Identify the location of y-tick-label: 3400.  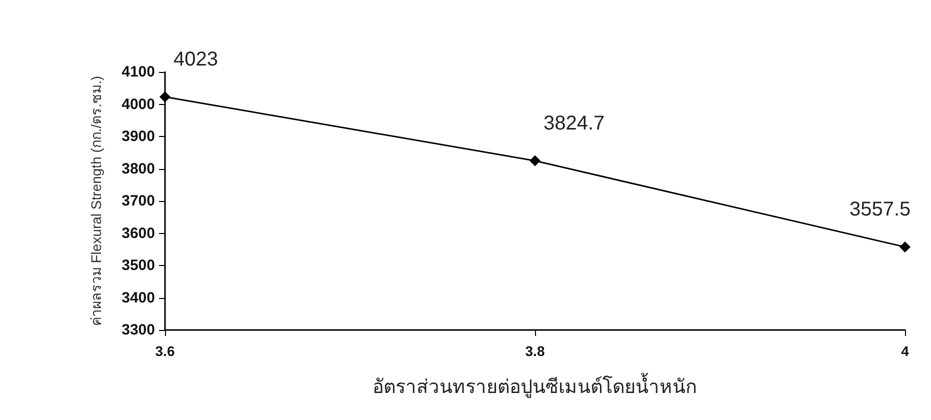
(138, 297).